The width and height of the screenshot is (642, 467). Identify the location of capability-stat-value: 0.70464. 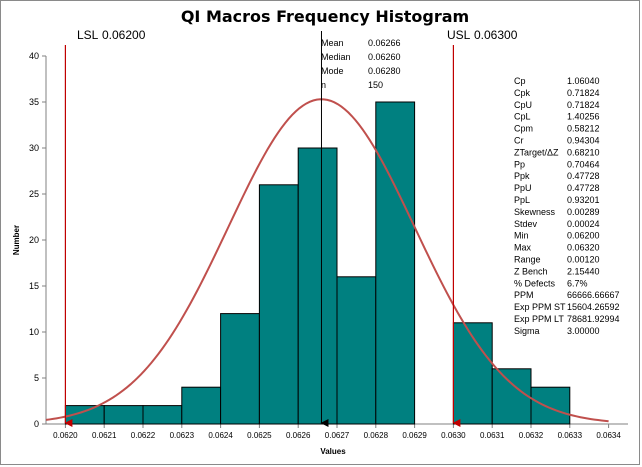
(583, 164).